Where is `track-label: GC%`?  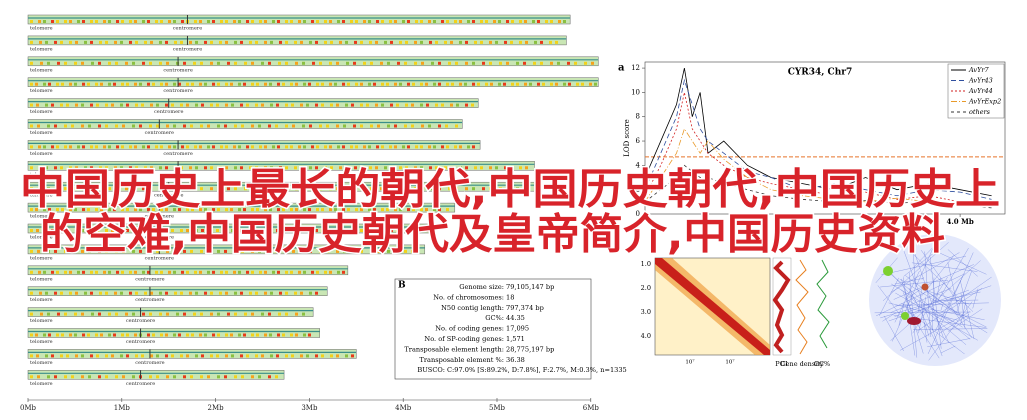
track-label: GC% is located at coordinates (822, 364).